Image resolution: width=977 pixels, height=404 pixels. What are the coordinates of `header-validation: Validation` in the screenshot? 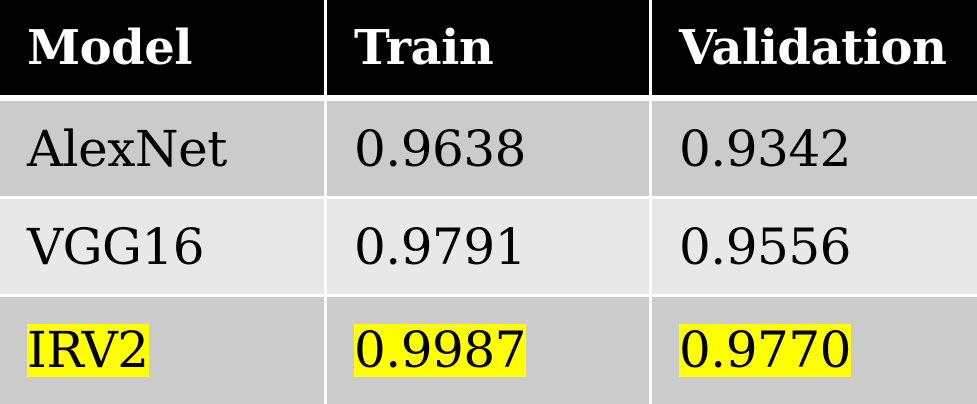 It's located at (814, 50).